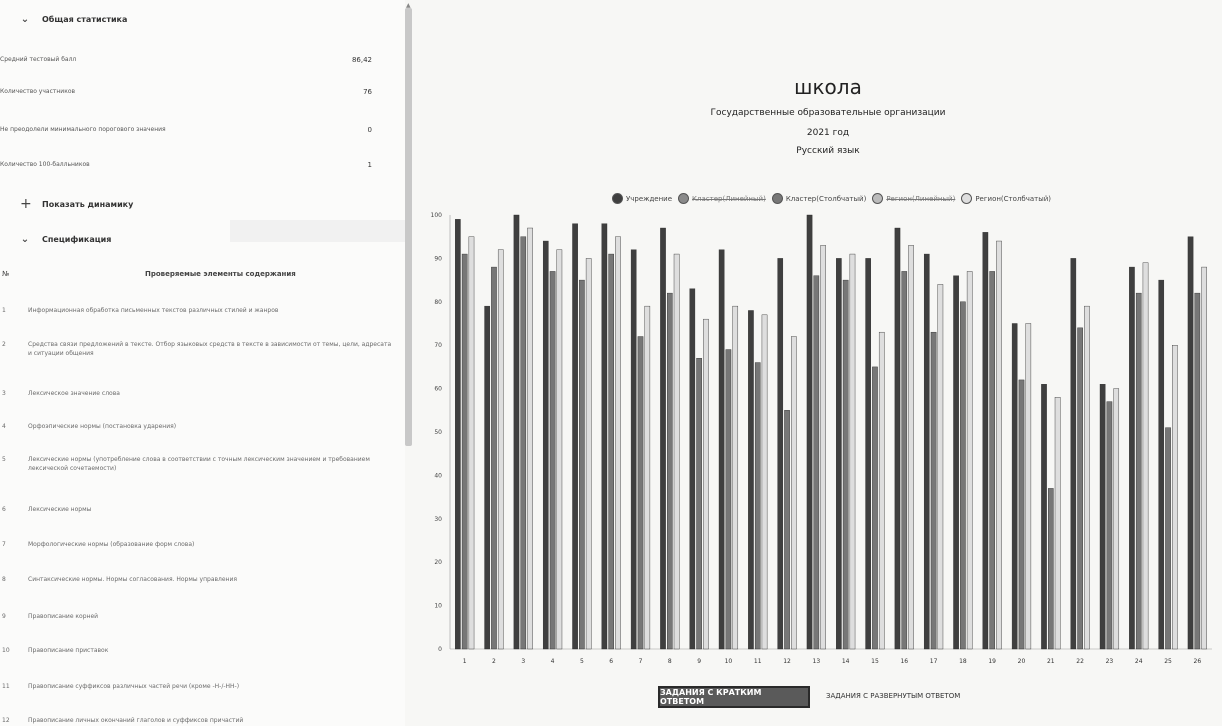  I want to click on spec-item-text: Правописание приставок, so click(68, 650).